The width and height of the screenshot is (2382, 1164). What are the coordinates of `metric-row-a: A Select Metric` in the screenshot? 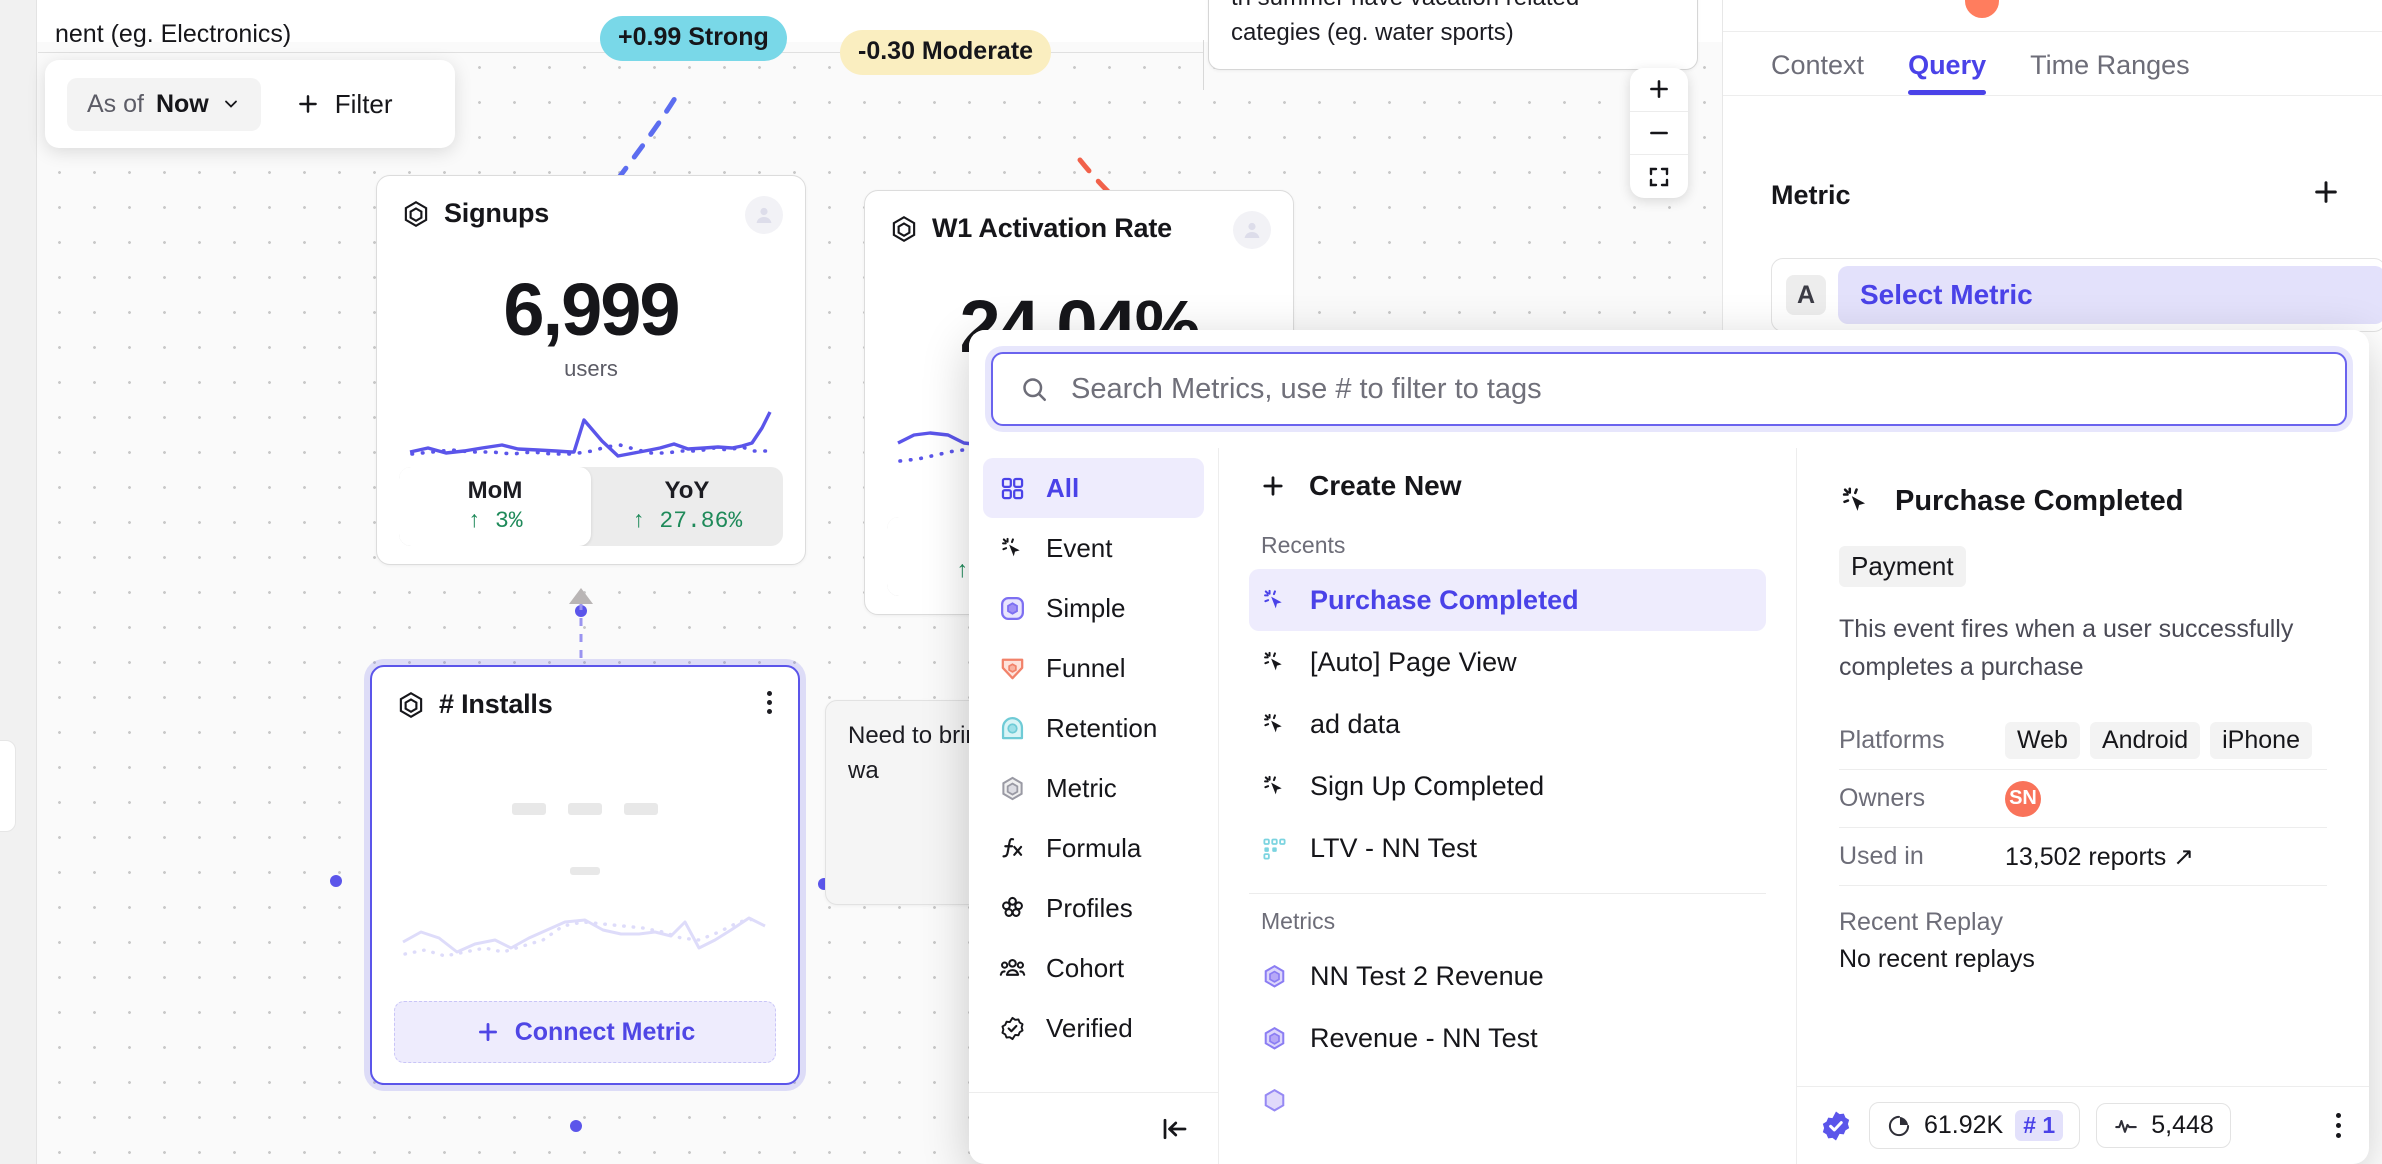 It's located at (2076, 295).